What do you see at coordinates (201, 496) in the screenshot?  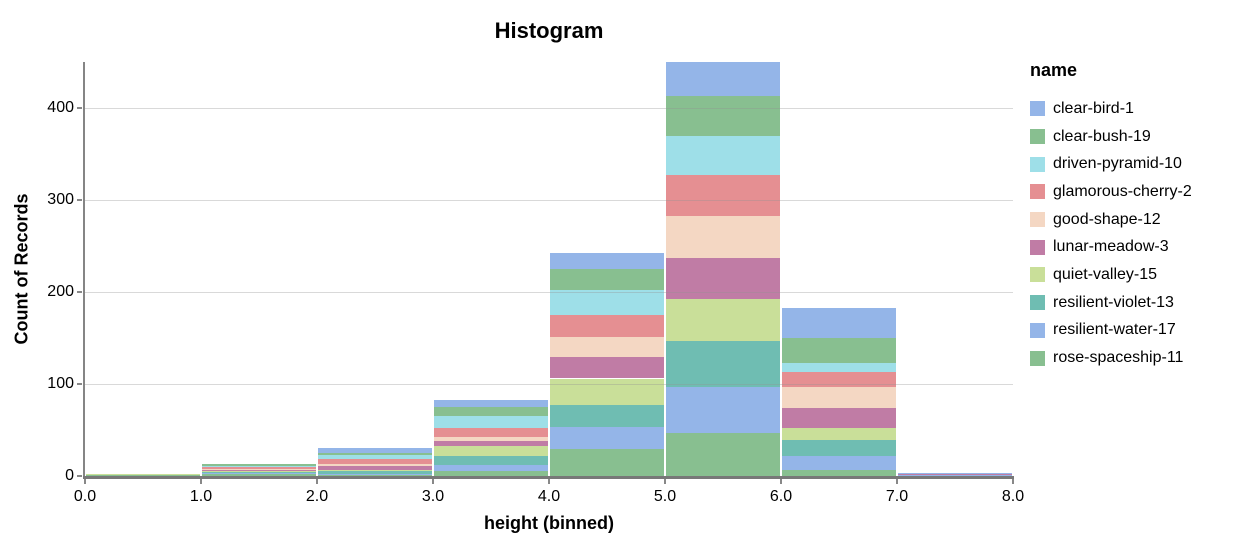 I see `x-axis-tick-label: 1.0` at bounding box center [201, 496].